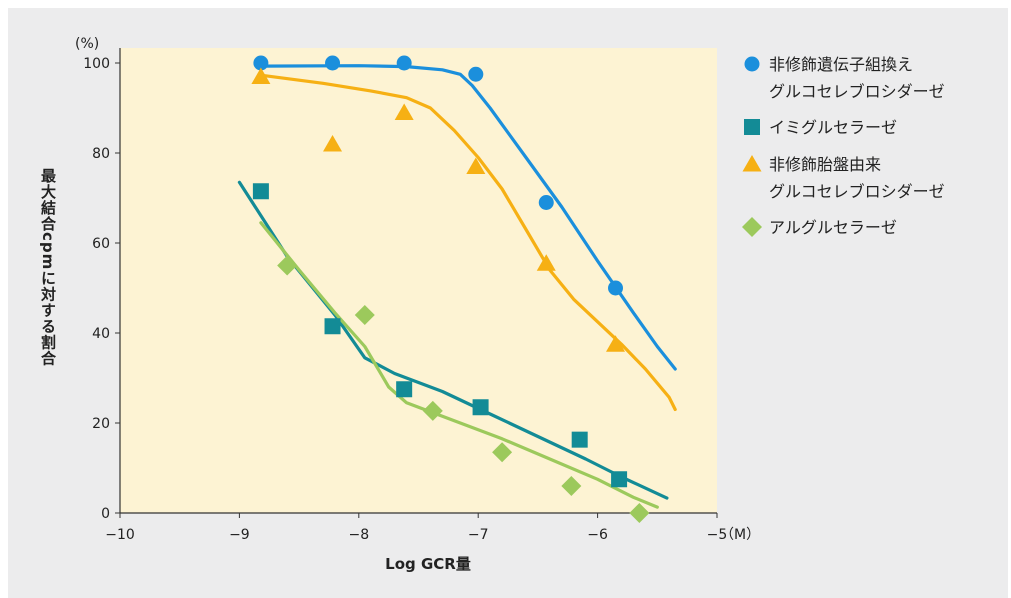  Describe the element at coordinates (833, 127) in the screenshot. I see `legend-label: イミグルセラーゼ` at that location.